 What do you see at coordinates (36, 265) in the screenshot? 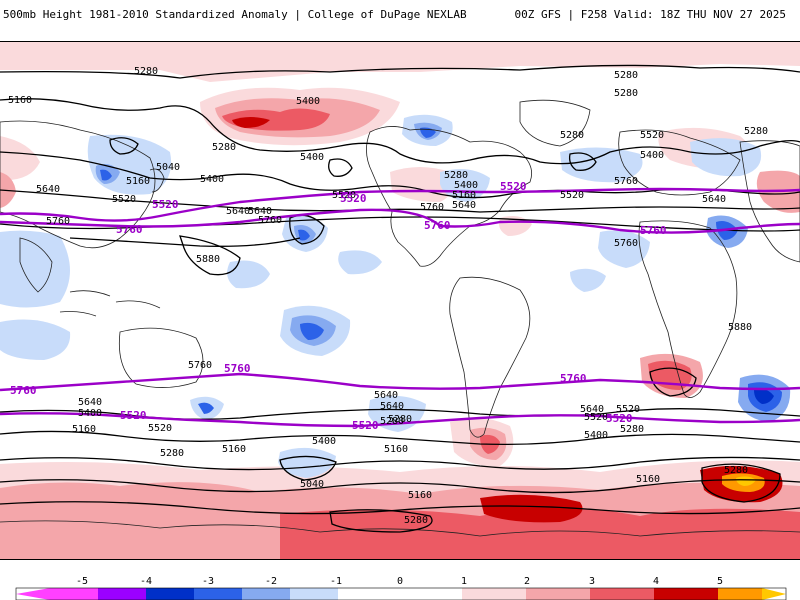
I see `coastline-india` at bounding box center [36, 265].